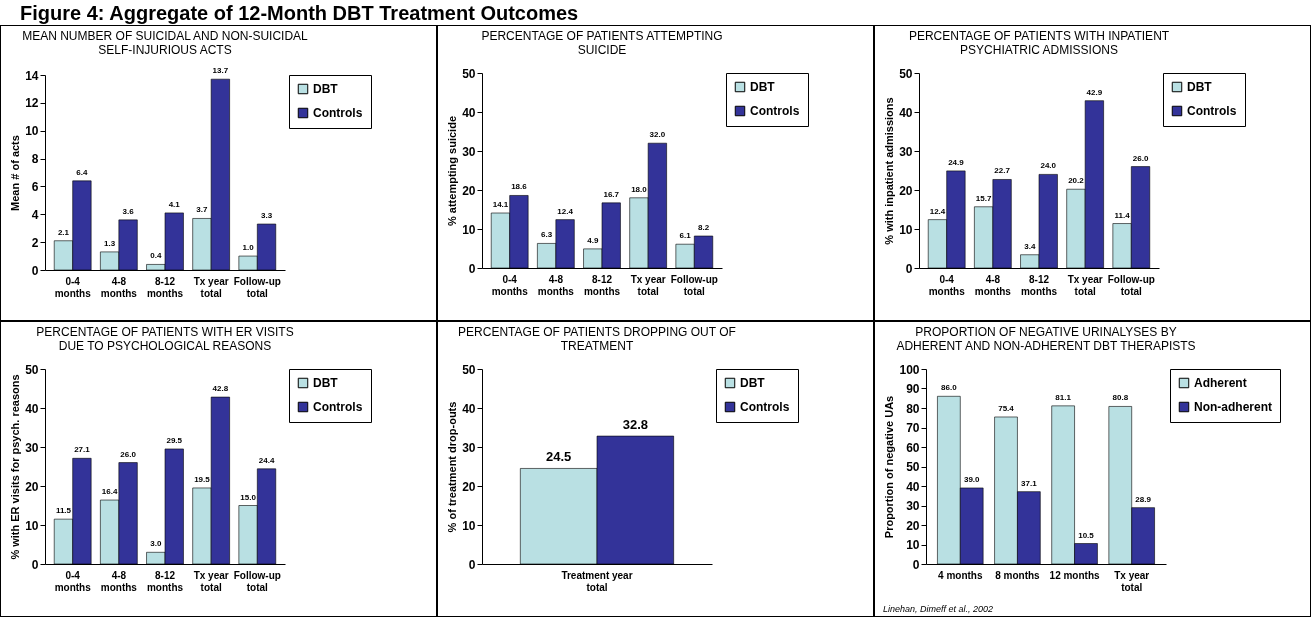  What do you see at coordinates (156, 544) in the screenshot?
I see `data-label: 3.0` at bounding box center [156, 544].